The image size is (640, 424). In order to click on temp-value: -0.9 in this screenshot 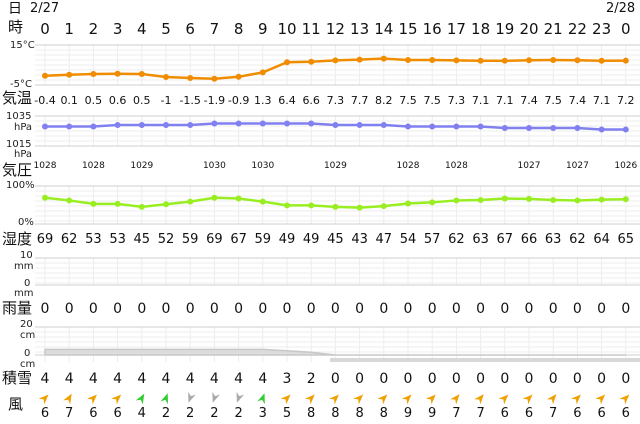, I will do `click(238, 100)`.